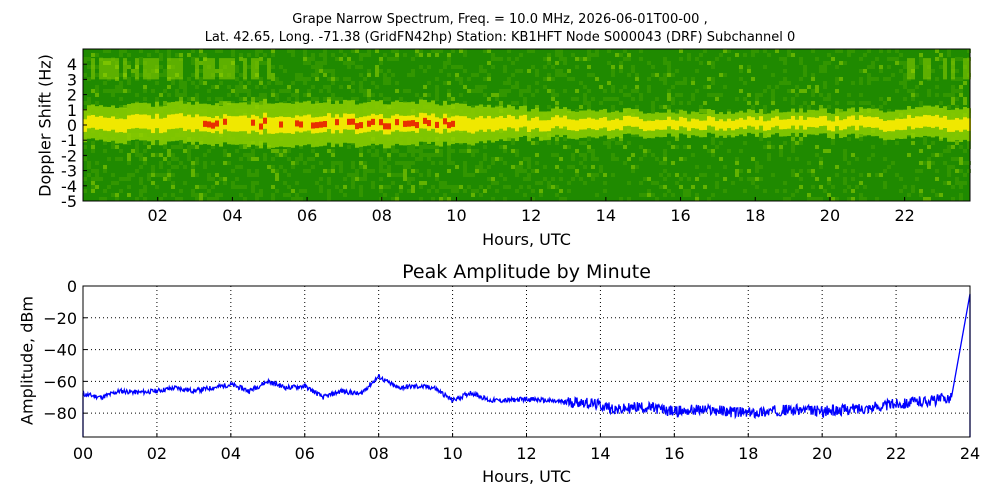 This screenshot has height=500, width=1000. I want to click on spectrogram-ytick-label: -3, so click(69, 171).